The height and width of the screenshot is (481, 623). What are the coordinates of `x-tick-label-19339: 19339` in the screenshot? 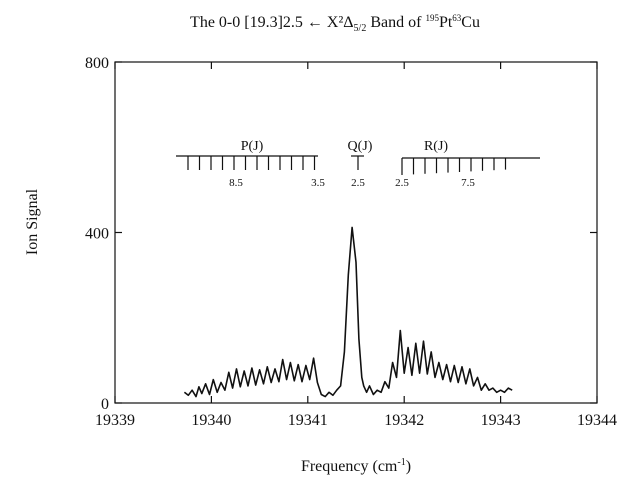 It's located at (115, 420).